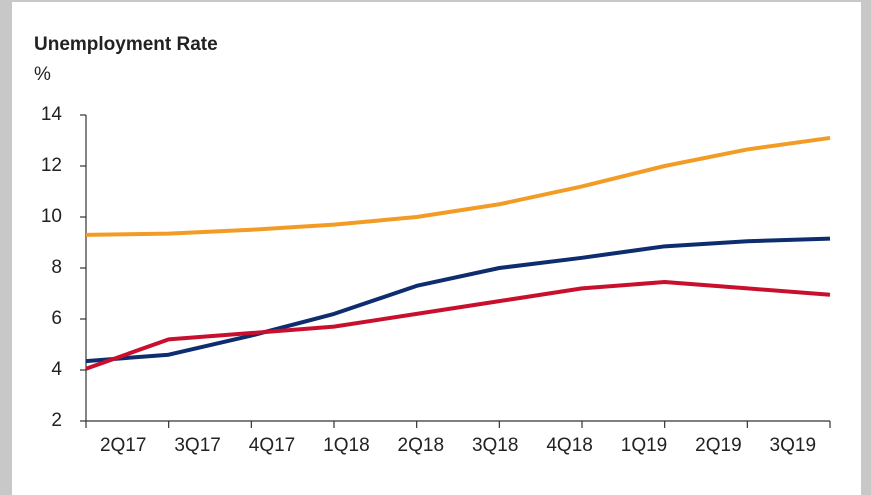 This screenshot has width=871, height=495. What do you see at coordinates (56, 318) in the screenshot?
I see `y-tick-label: 6` at bounding box center [56, 318].